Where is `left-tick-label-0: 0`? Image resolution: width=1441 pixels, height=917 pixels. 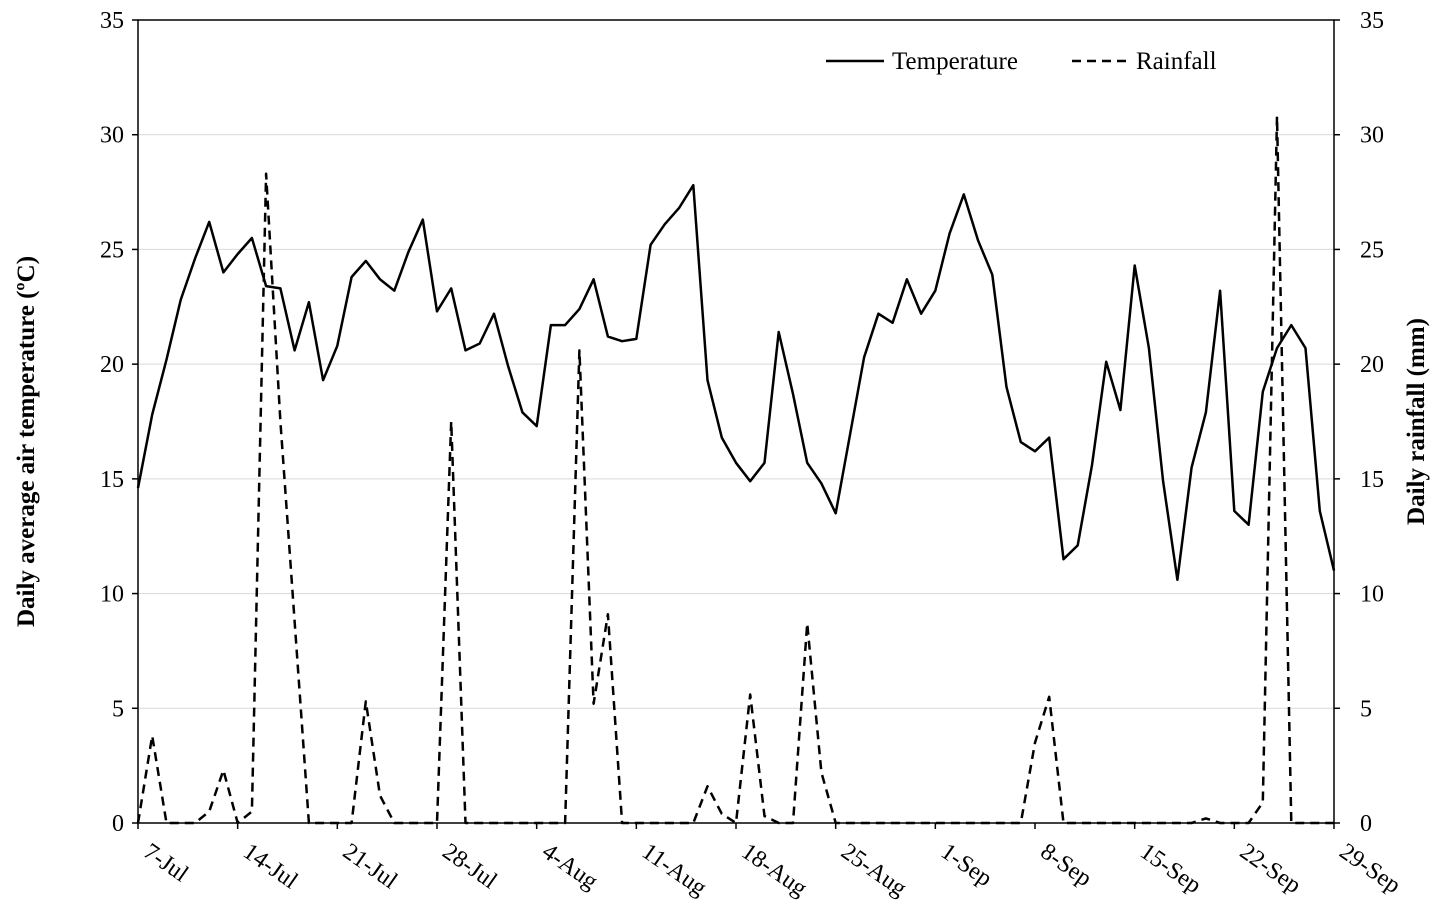
left-tick-label-0: 0 is located at coordinates (118, 824).